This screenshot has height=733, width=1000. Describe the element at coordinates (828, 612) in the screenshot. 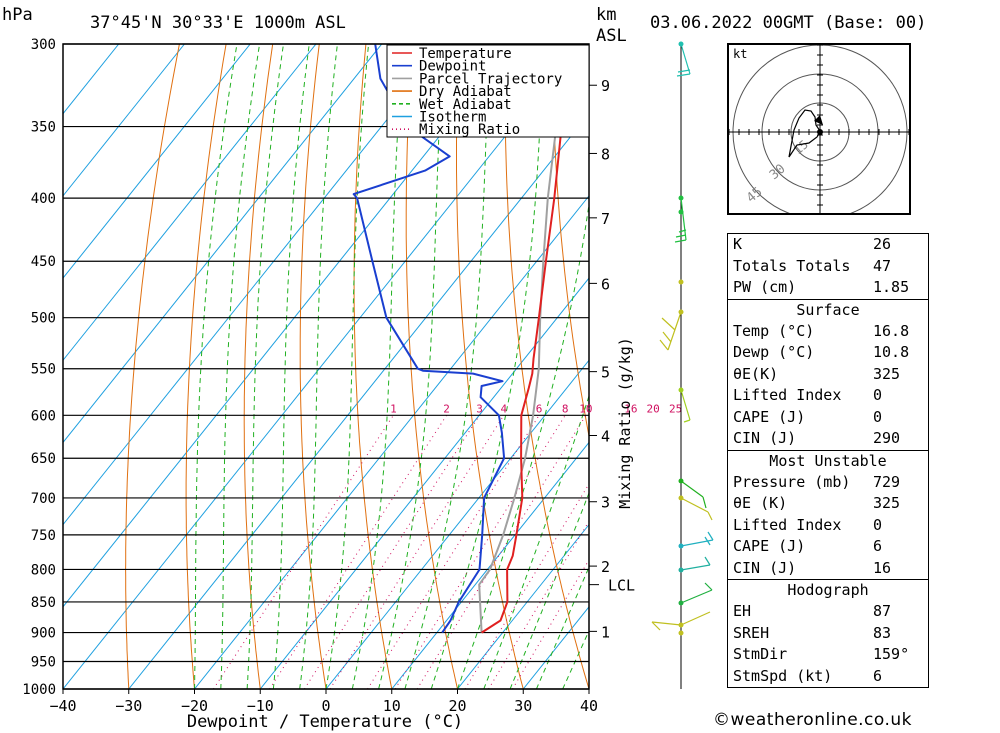

I see `hodograph-index-row: EH 87` at that location.